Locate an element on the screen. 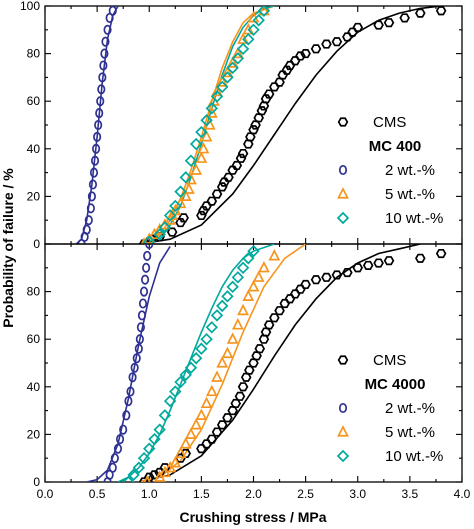 This screenshot has width=474, height=529. x-axis-label: Crushing stress / MPa is located at coordinates (252, 517).